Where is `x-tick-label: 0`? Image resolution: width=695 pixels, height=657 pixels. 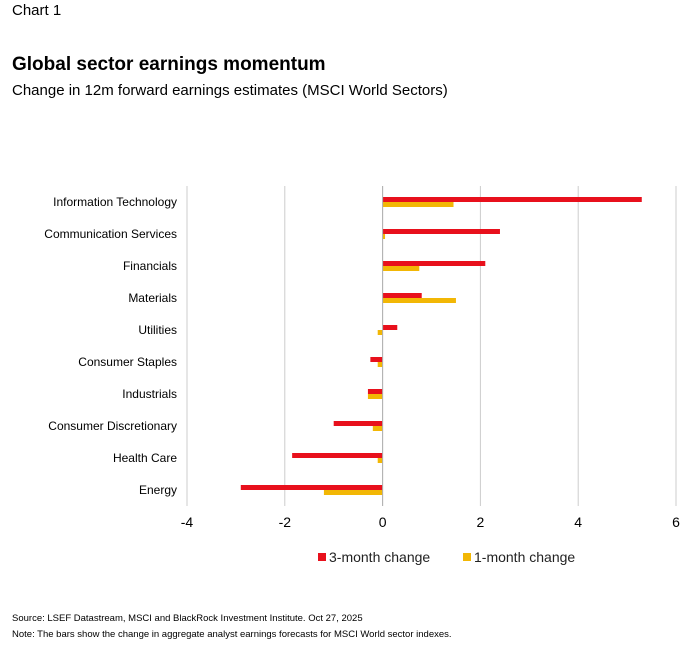 x-tick-label: 0 is located at coordinates (383, 522).